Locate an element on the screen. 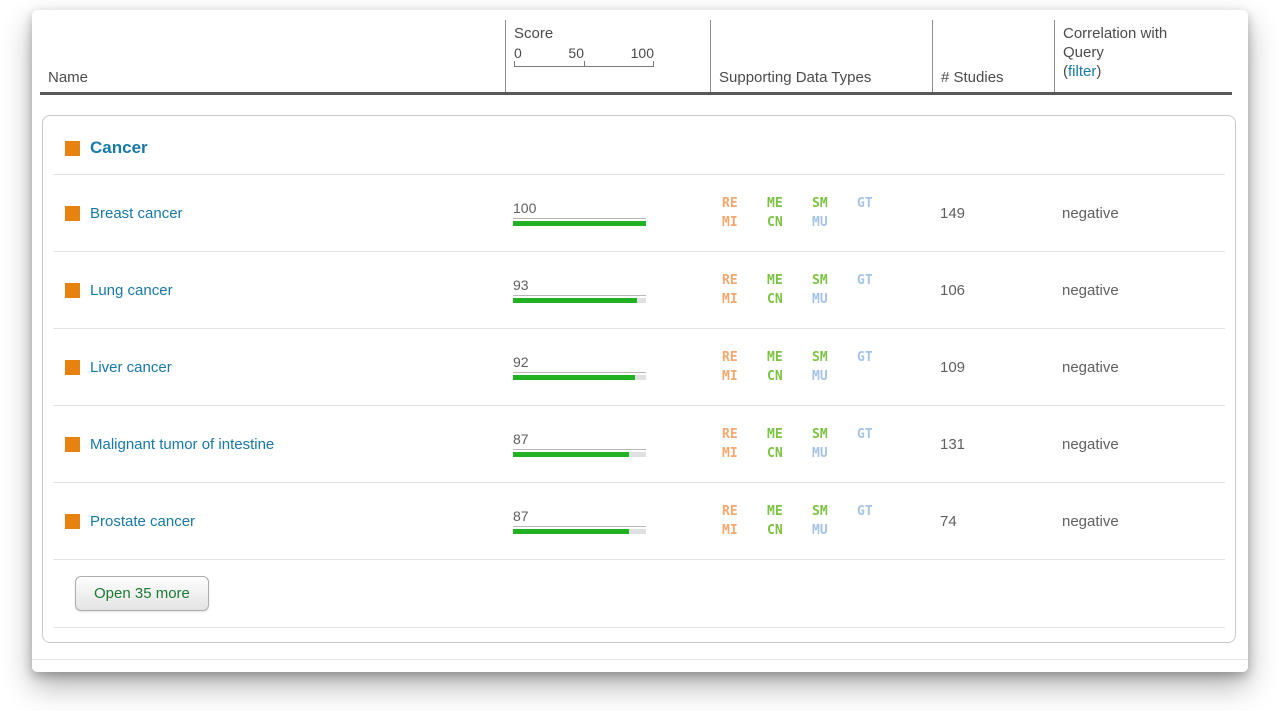 The width and height of the screenshot is (1280, 711). row-link-liver-cancer: Liver cancer is located at coordinates (131, 367).